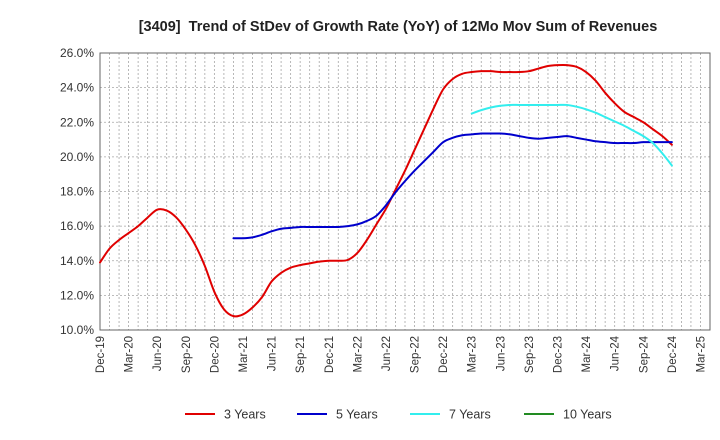 This screenshot has height=440, width=720. Describe the element at coordinates (501, 353) in the screenshot. I see `x-tick-label: Jun-23` at that location.